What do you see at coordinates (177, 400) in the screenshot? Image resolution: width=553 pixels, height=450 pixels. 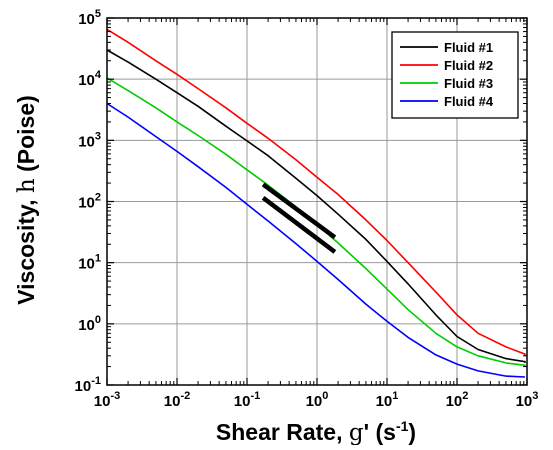 I see `x-tick-label: 10⁻²` at bounding box center [177, 400].